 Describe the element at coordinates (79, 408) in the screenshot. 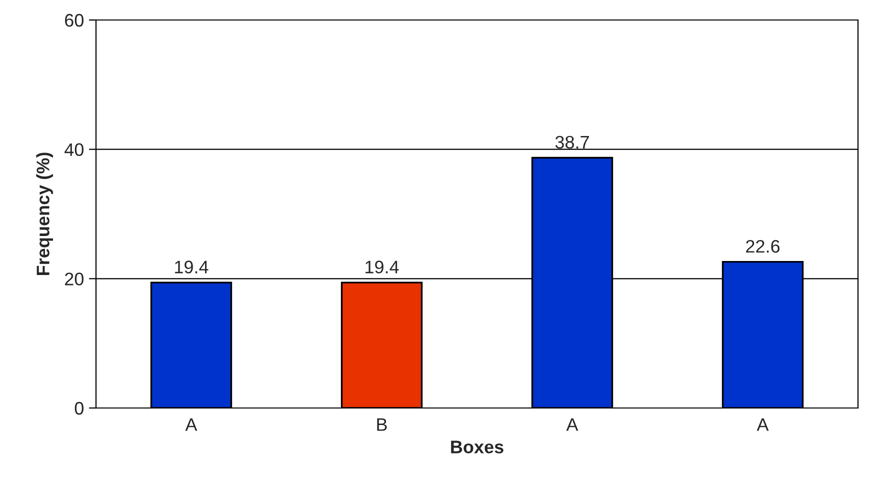

I see `y-tick-label: 0` at that location.